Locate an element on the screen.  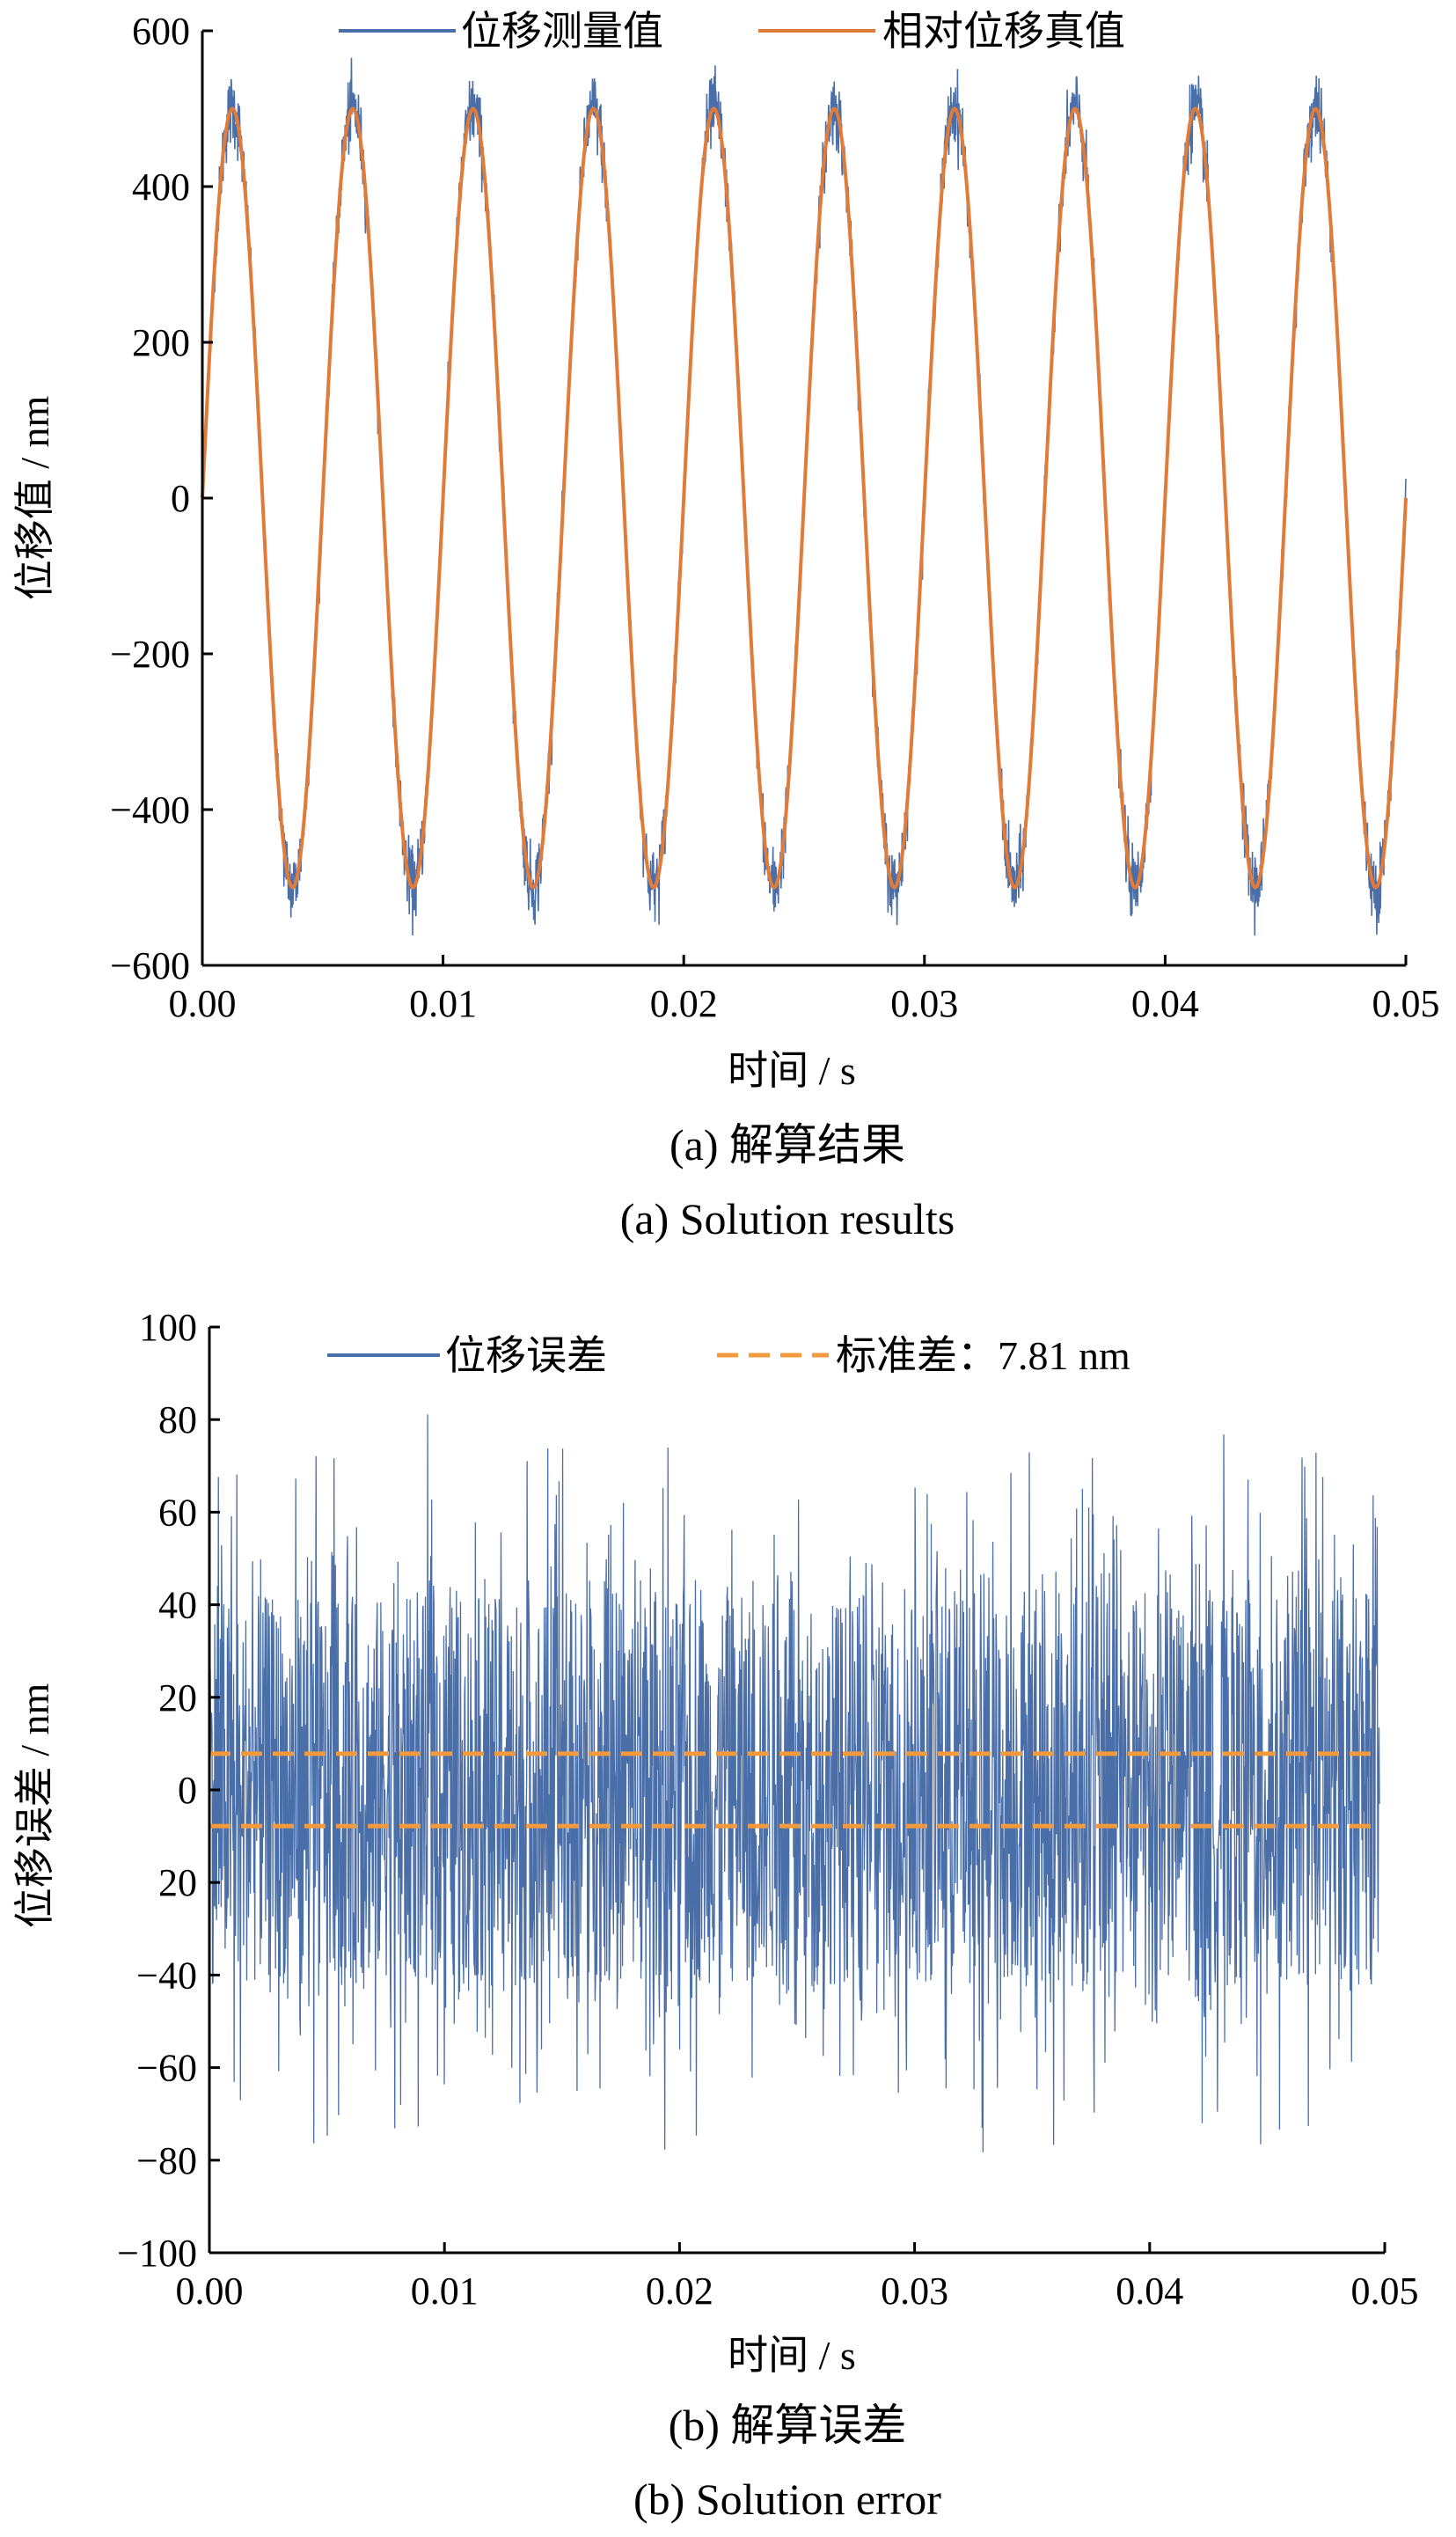
chart-a-x-axis-title: 时间 / s is located at coordinates (792, 1070).